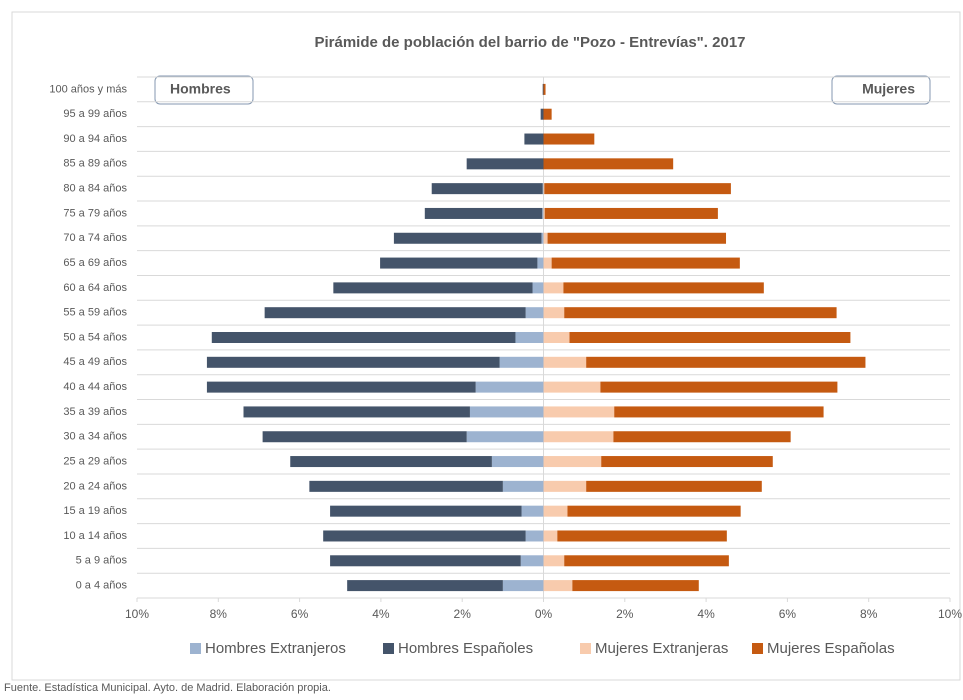 The height and width of the screenshot is (700, 963). Describe the element at coordinates (95, 362) in the screenshot. I see `y-tick-label: 45 a 49 años` at that location.